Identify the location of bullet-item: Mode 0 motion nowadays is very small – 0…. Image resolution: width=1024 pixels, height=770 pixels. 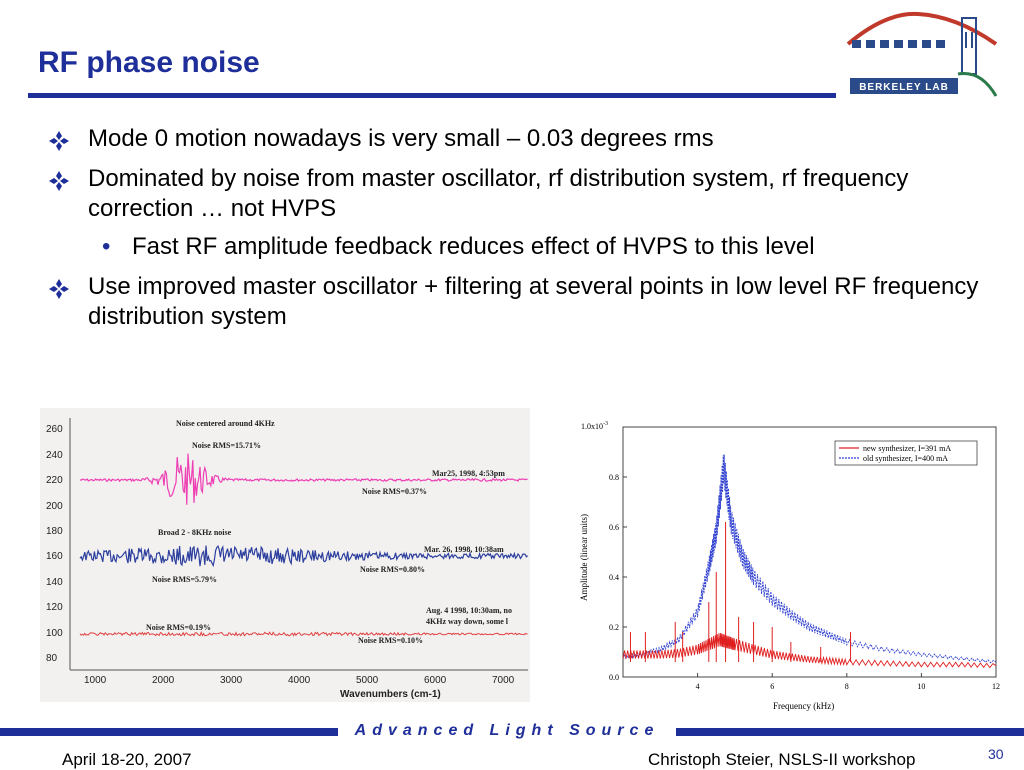
(518, 139).